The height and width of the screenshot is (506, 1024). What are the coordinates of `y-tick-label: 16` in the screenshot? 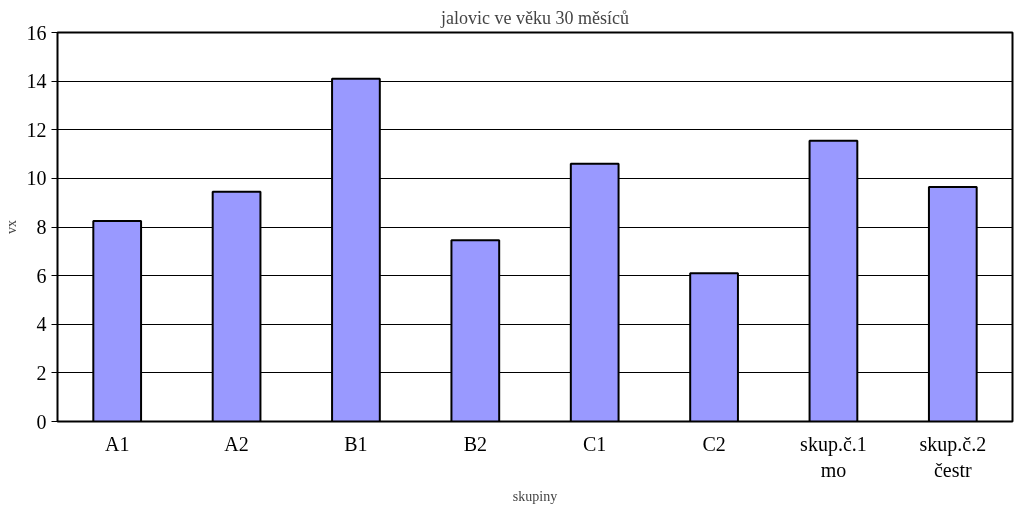 It's located at (36, 32).